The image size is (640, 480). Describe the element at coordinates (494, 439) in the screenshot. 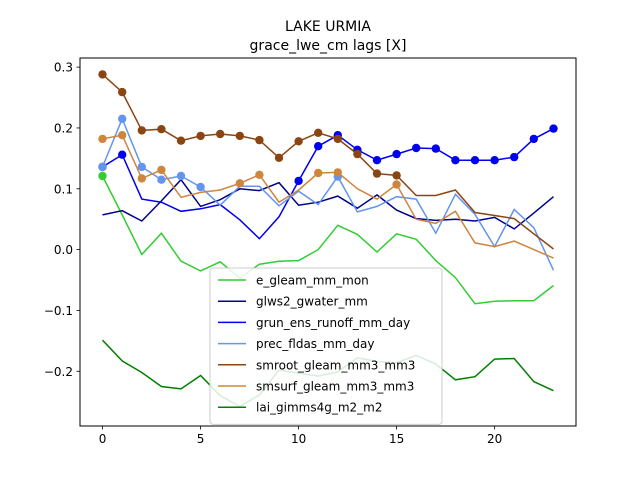

I see `x-tick-label: 20` at that location.